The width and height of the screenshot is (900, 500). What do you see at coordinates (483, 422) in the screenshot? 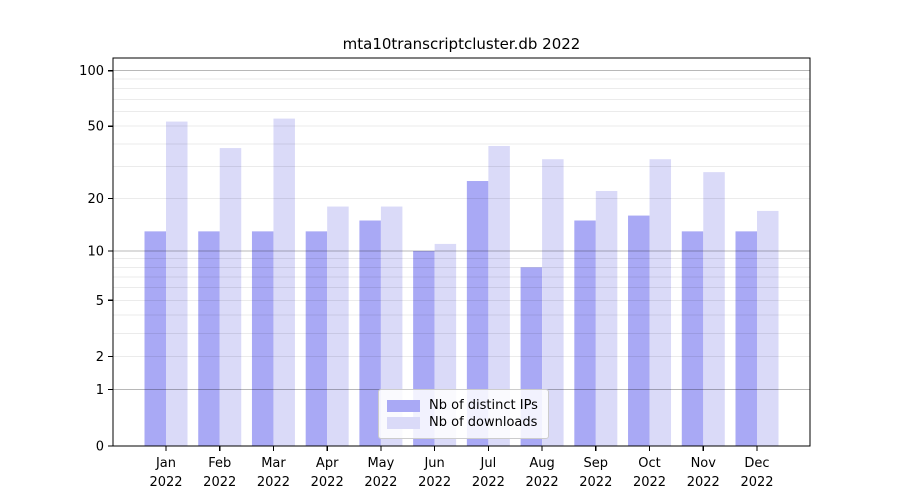
I see `legend-label-downloads: Nb of downloads` at bounding box center [483, 422].